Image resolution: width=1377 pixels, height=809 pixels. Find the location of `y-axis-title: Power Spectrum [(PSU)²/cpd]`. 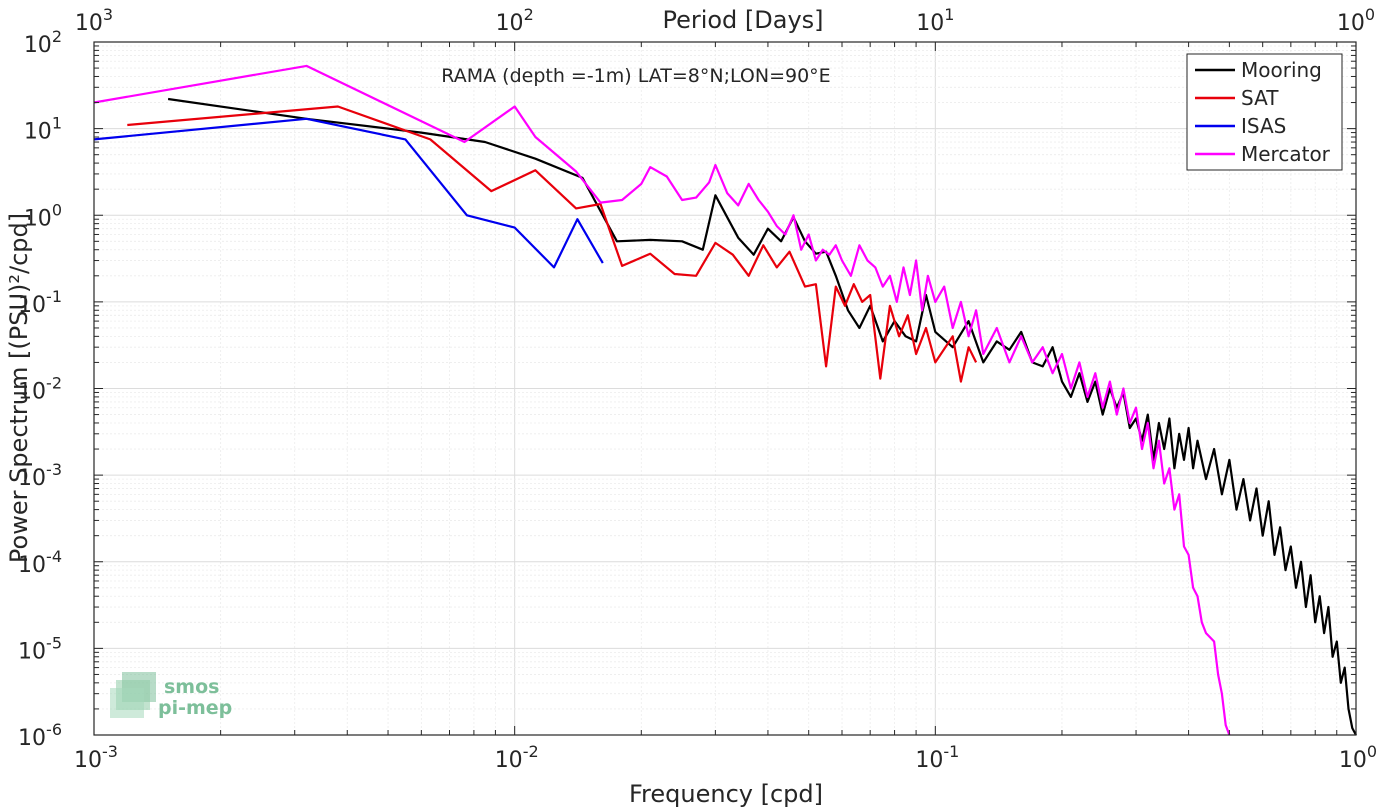

y-axis-title: Power Spectrum [(PSU)²/cpd] is located at coordinates (19, 388).